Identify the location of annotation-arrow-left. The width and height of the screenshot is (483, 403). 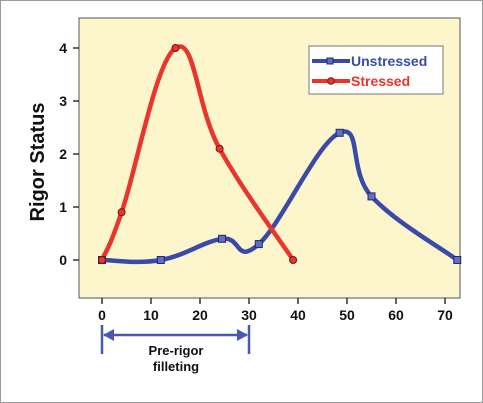
(108, 335).